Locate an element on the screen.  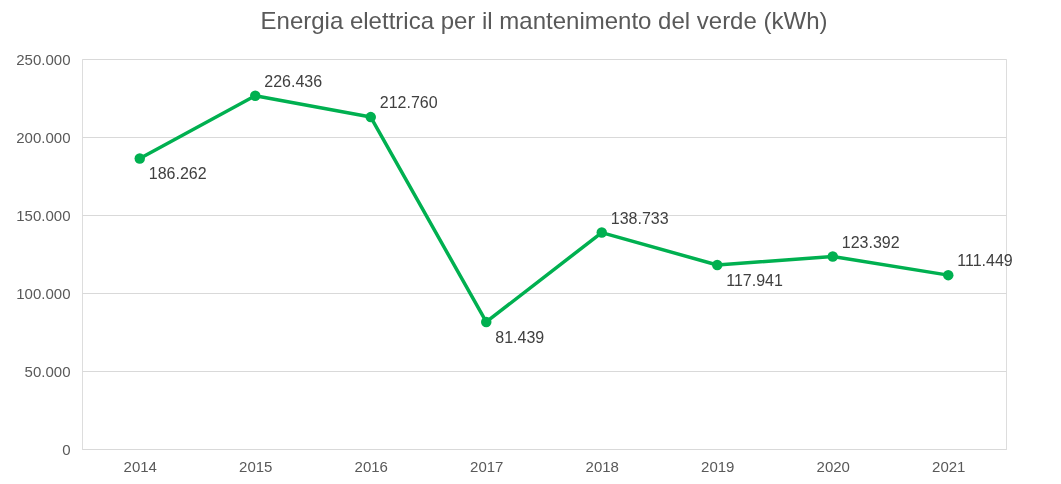
y-tick-label: 50.000 is located at coordinates (47, 371).